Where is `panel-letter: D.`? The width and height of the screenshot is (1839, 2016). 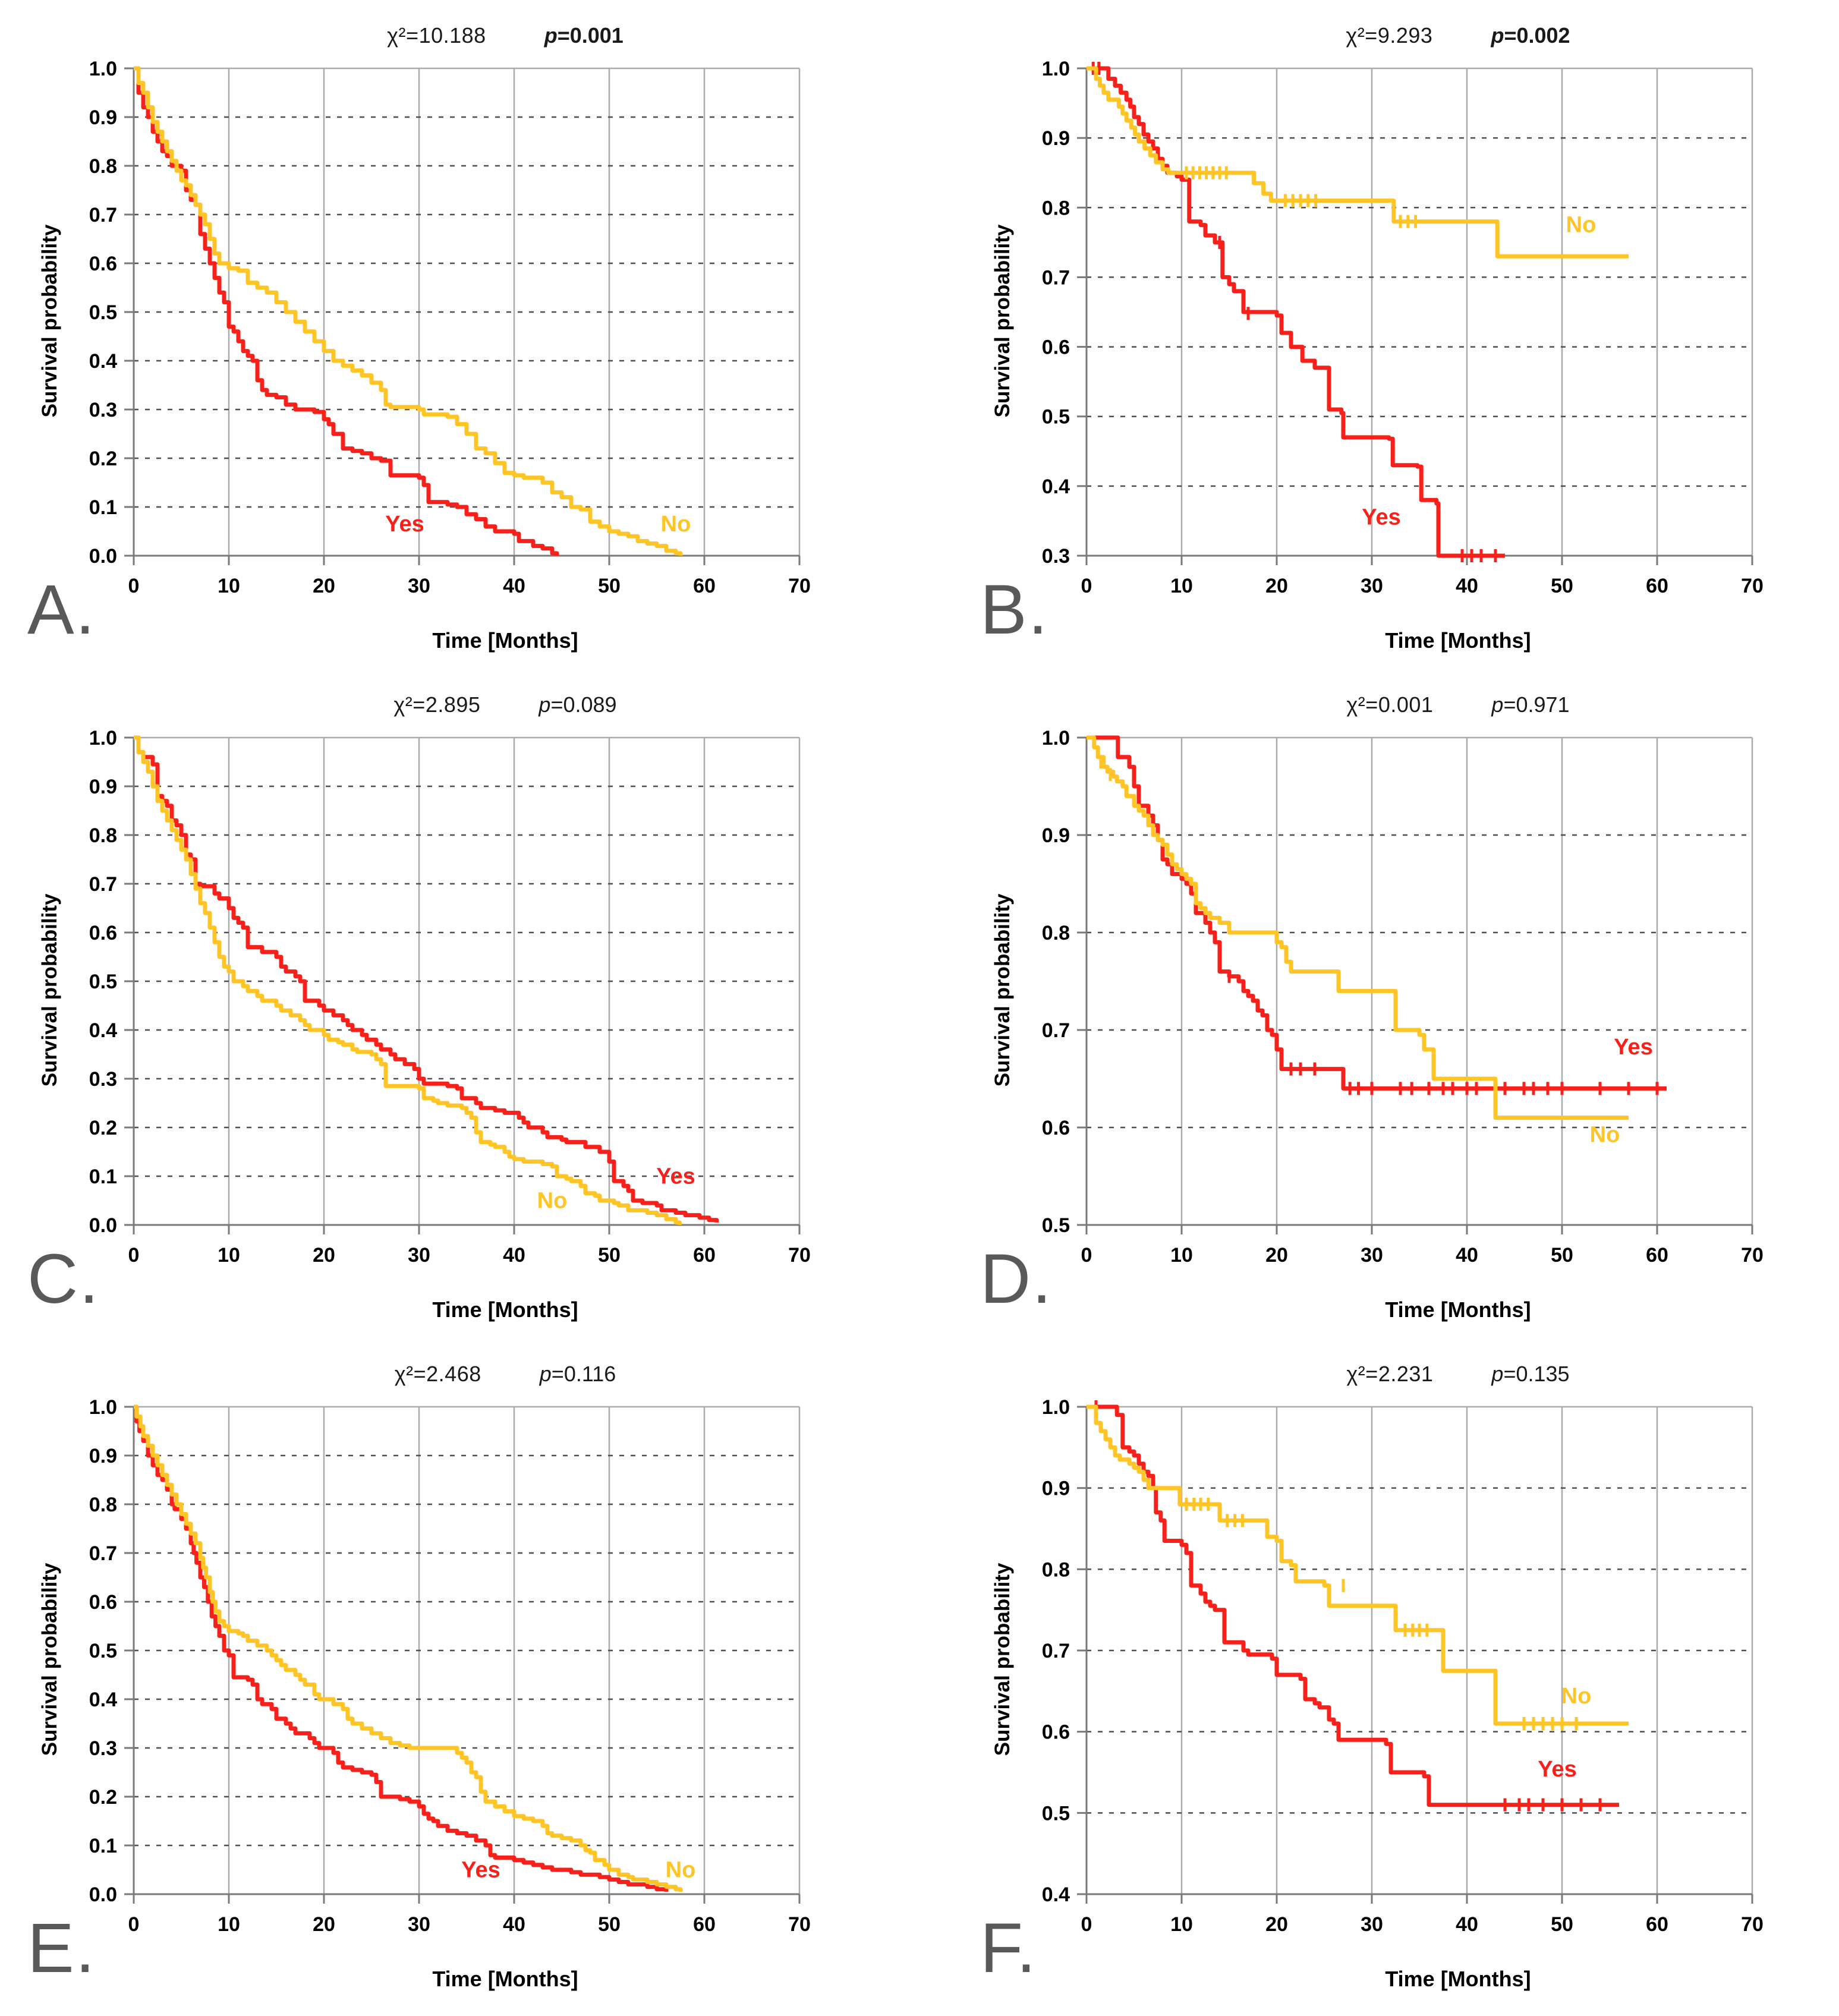 panel-letter: D. is located at coordinates (1016, 1279).